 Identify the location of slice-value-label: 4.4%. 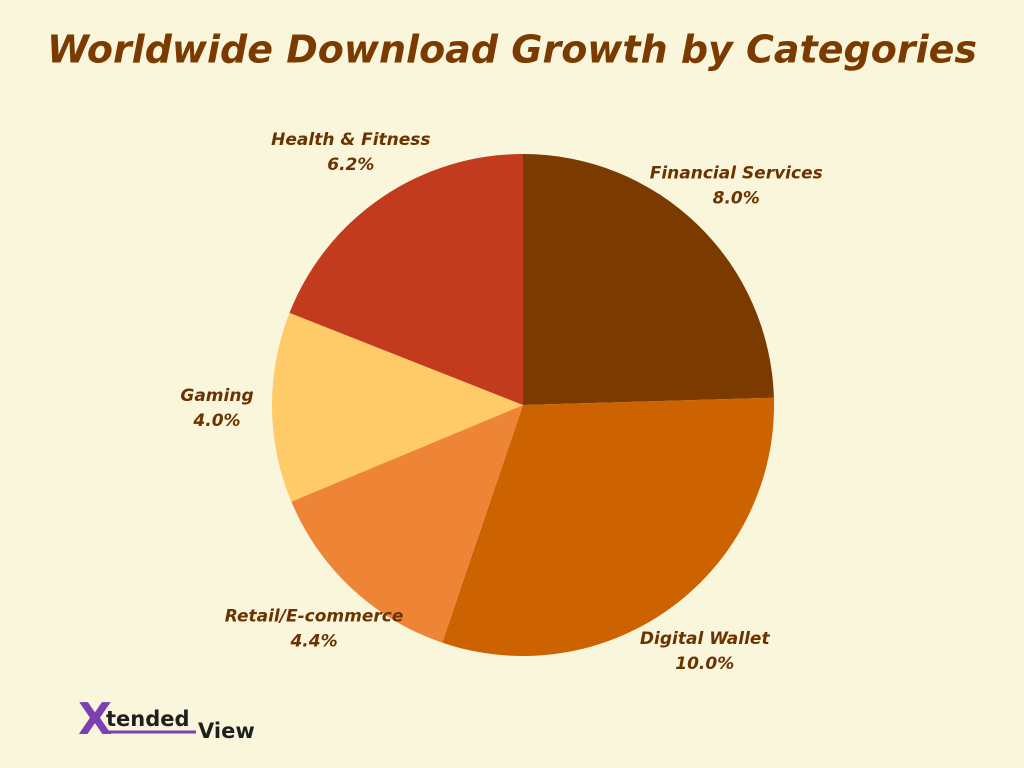
(313, 642).